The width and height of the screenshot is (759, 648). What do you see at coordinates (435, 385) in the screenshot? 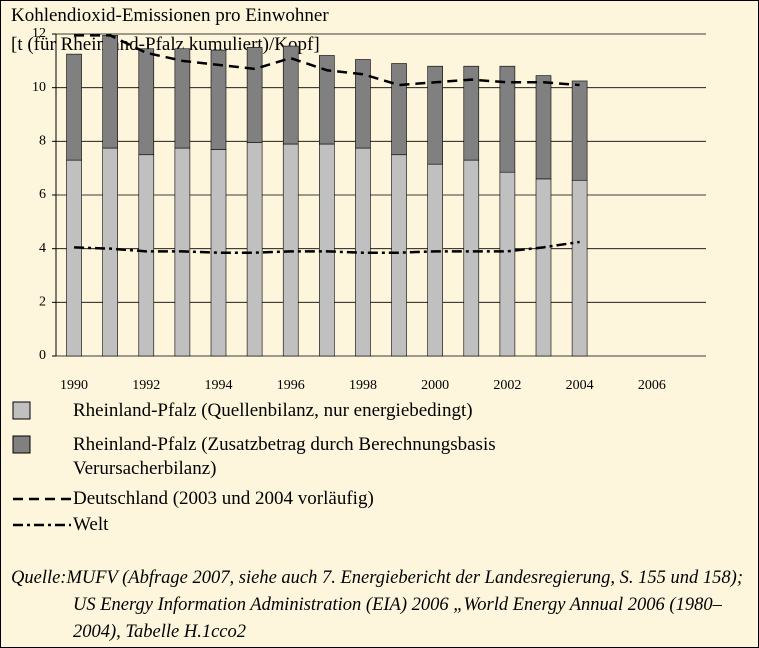
I see `x-tick-label: 2000` at bounding box center [435, 385].